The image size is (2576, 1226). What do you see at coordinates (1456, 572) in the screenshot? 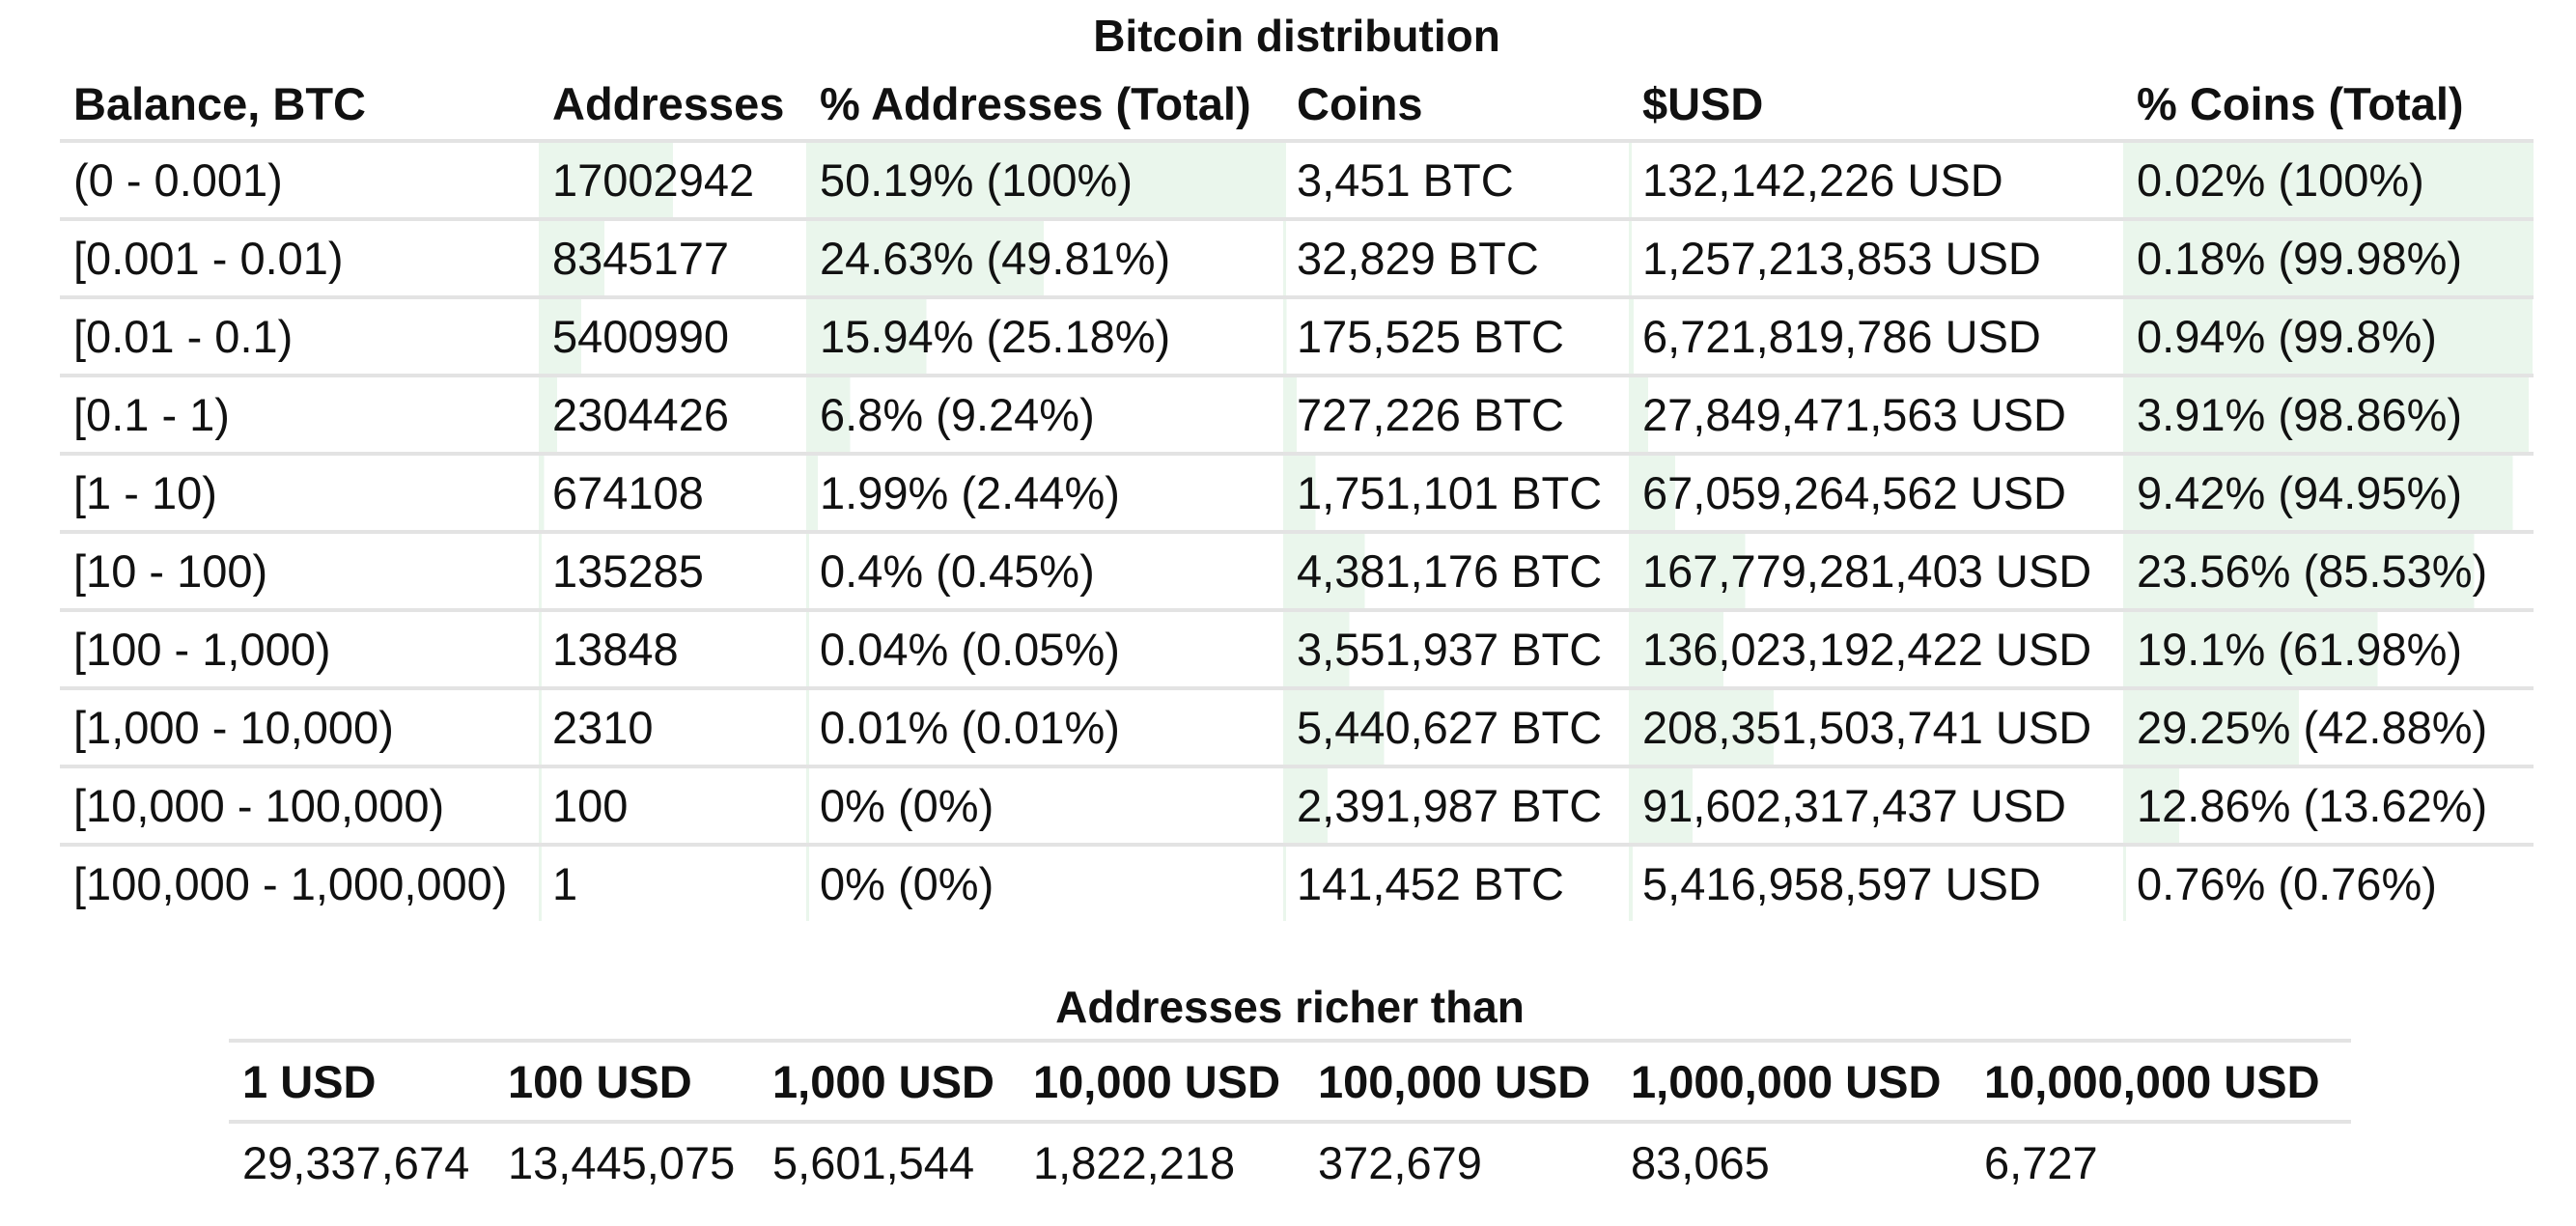
I see `cell-coins: 4,381,176 BTC` at bounding box center [1456, 572].